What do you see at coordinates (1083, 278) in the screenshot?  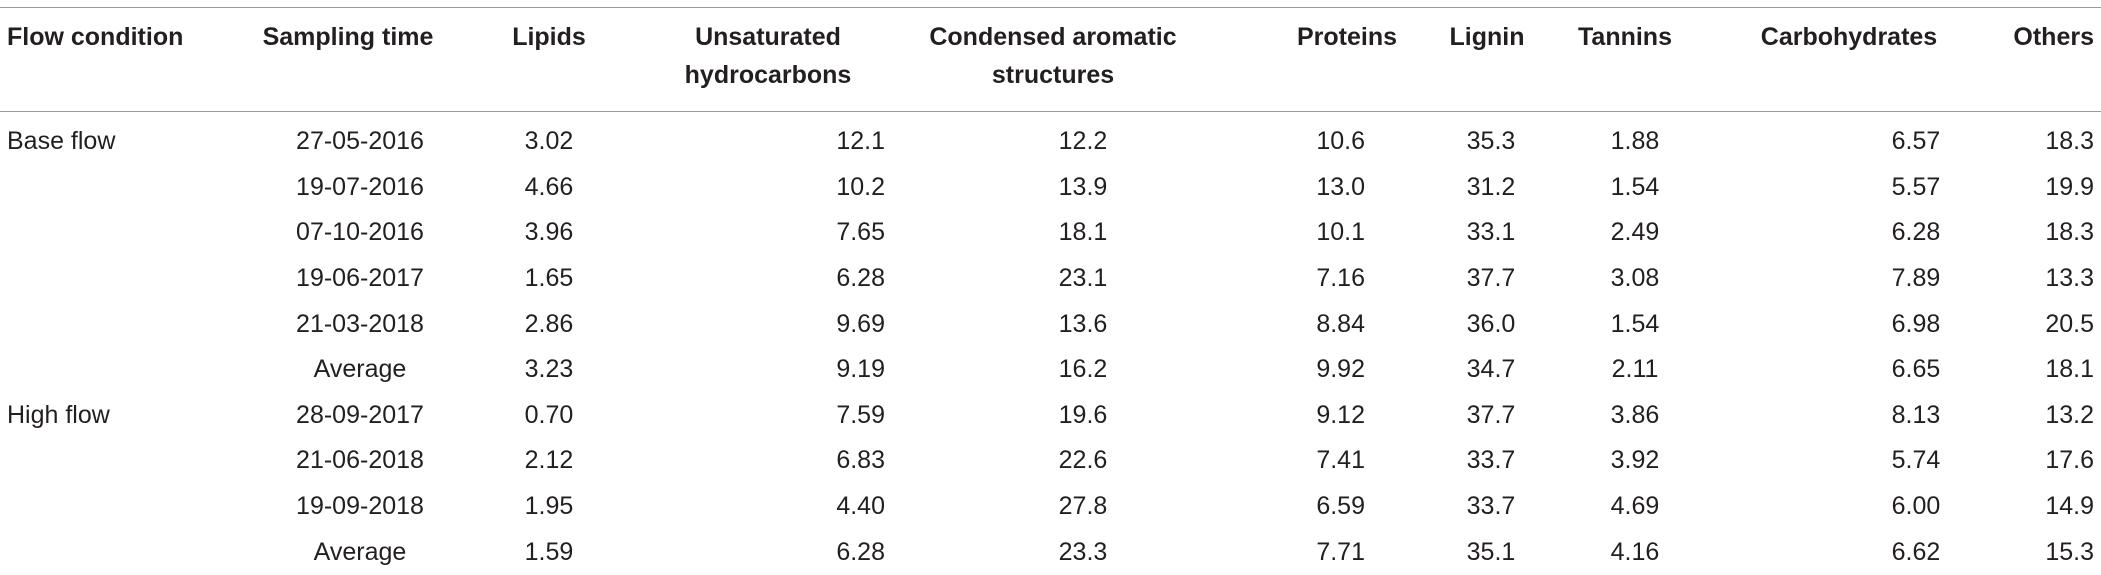 I see `table-cell: 23.1` at bounding box center [1083, 278].